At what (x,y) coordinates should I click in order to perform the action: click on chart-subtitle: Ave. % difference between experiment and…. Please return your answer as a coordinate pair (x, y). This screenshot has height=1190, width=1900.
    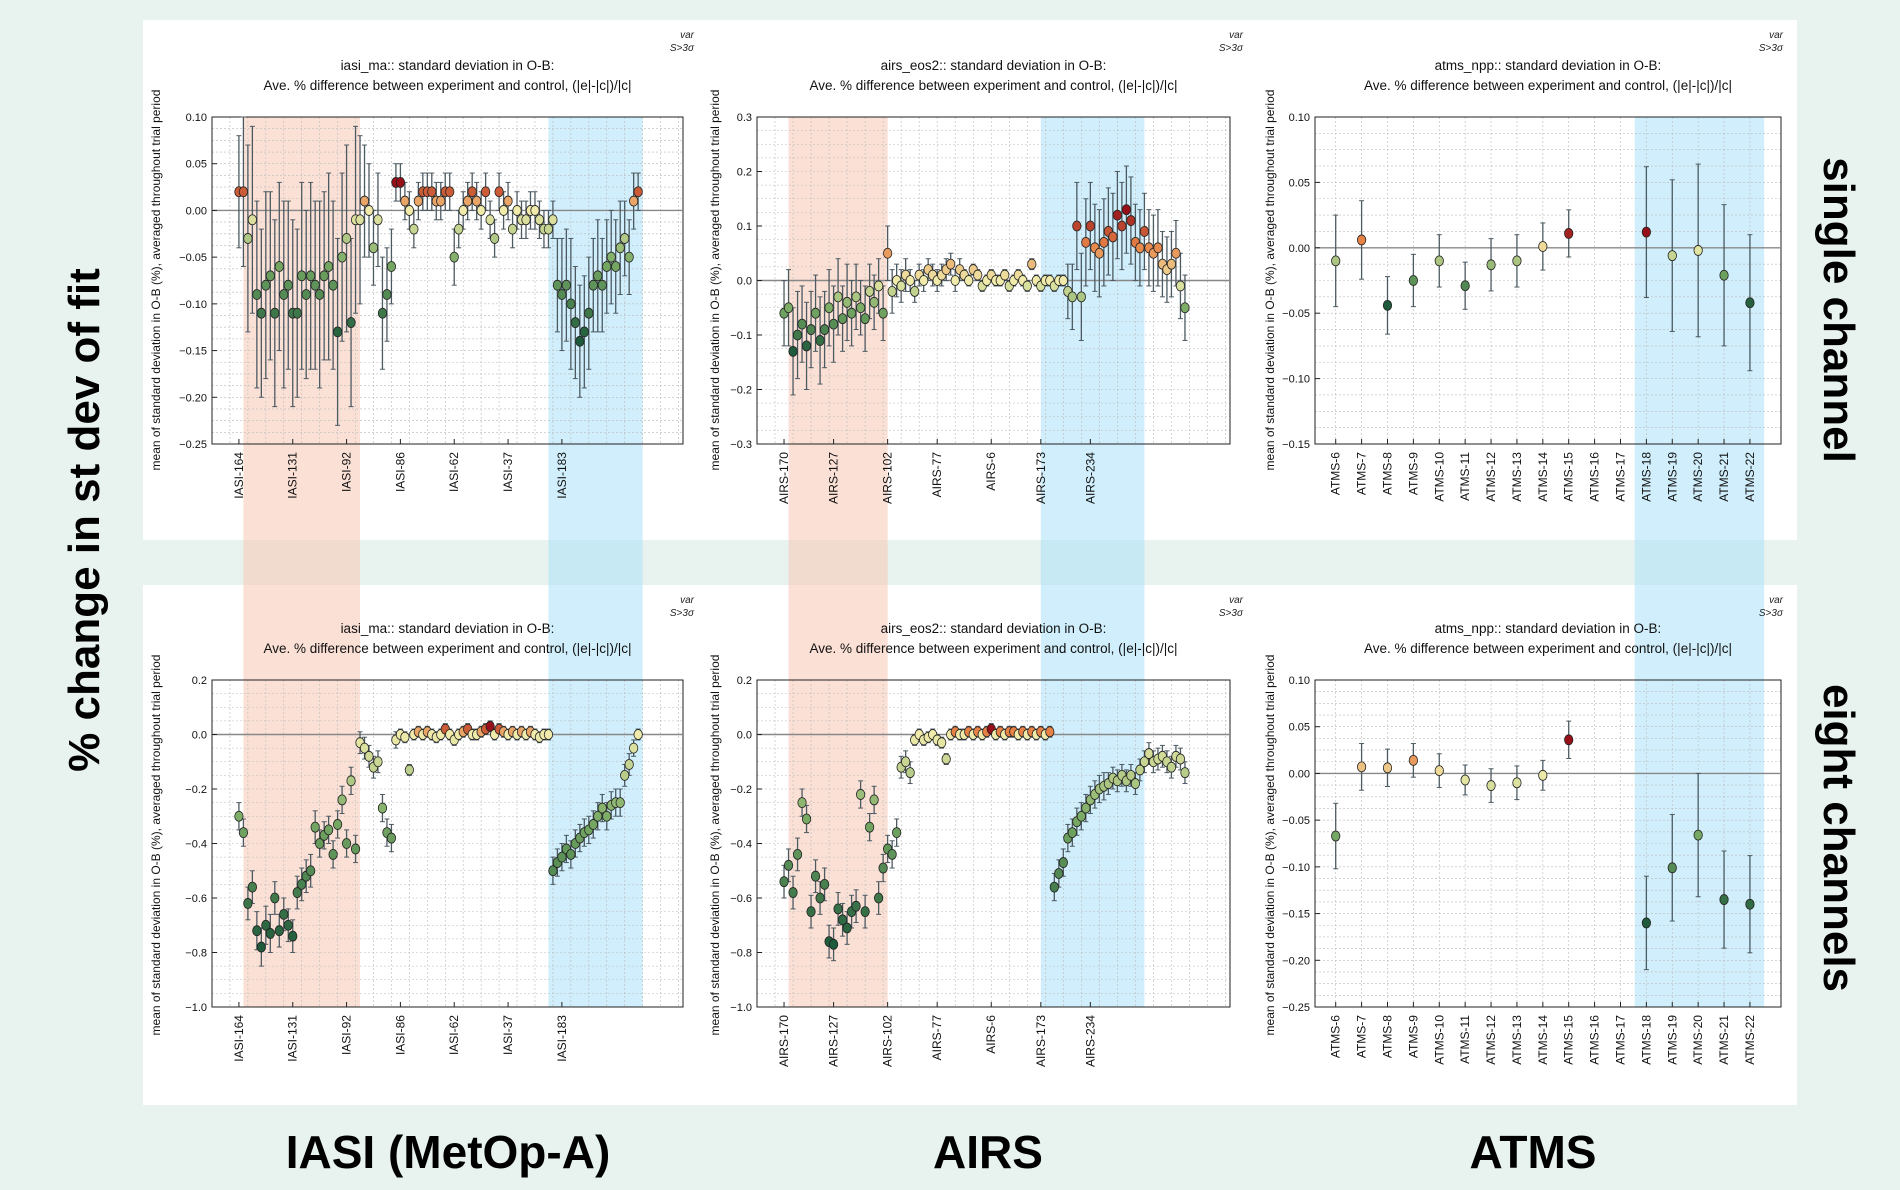
    Looking at the image, I should click on (448, 648).